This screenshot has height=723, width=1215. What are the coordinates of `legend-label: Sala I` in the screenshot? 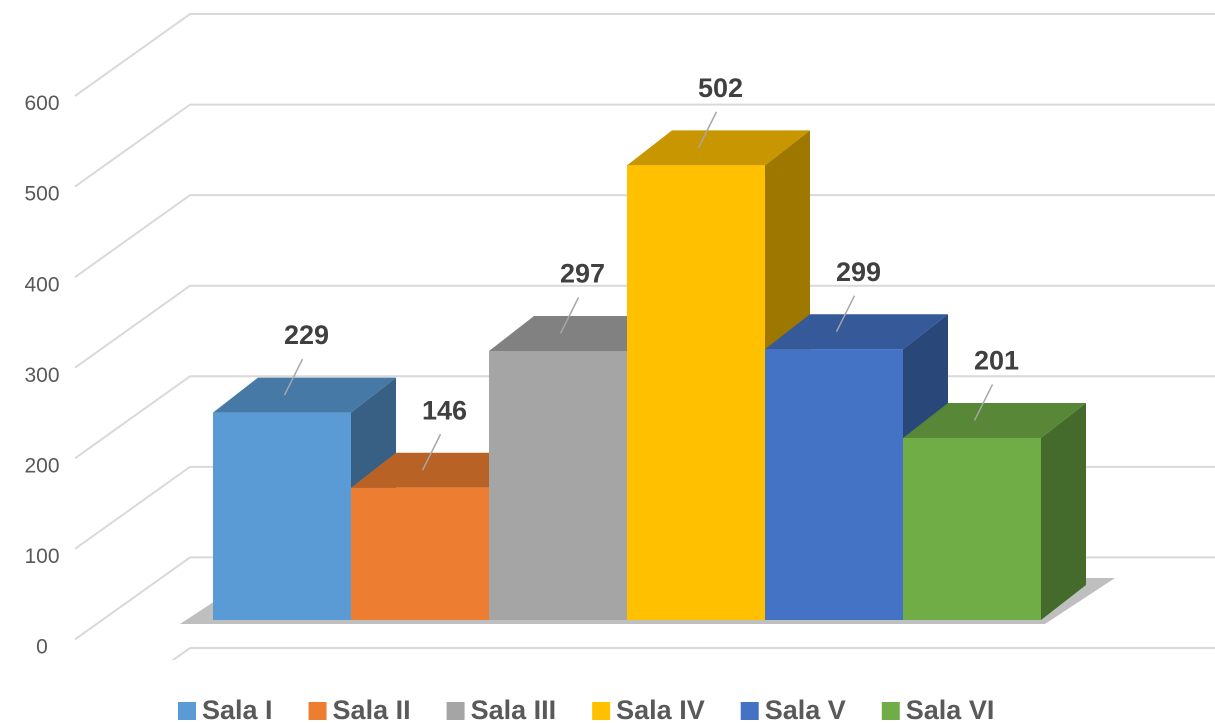 It's located at (237, 709).